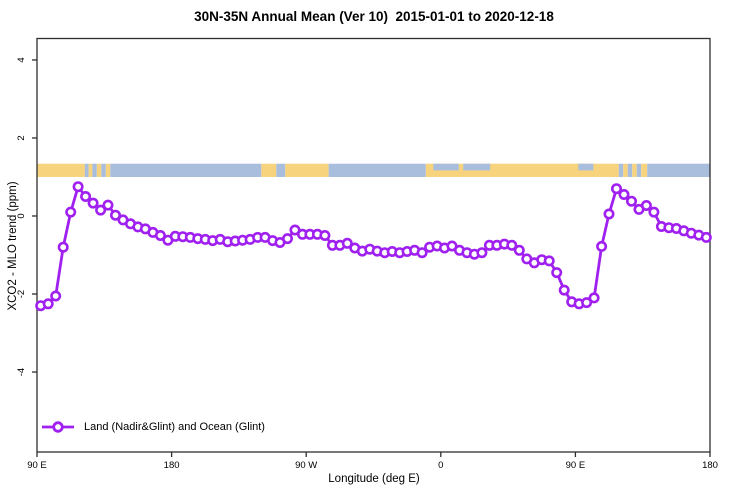 The image size is (750, 500). Describe the element at coordinates (374, 479) in the screenshot. I see `x-axis-title: Longitude (deg E)` at that location.